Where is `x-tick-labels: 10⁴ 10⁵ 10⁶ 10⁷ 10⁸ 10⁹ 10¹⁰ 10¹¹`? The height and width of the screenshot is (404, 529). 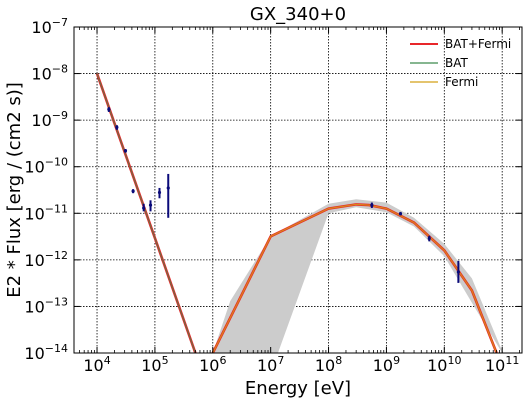 x-tick-labels: 10⁴ 10⁵ 10⁶ 10⁷ 10⁸ 10⁹ 10¹⁰ 10¹¹ is located at coordinates (301, 364).